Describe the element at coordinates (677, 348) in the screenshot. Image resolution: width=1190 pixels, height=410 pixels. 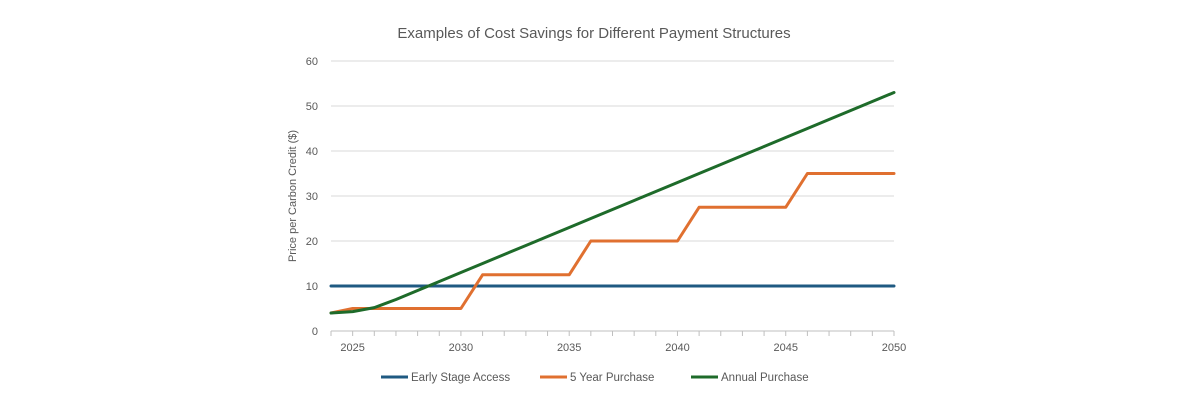
I see `x-tick-label: 2040` at that location.